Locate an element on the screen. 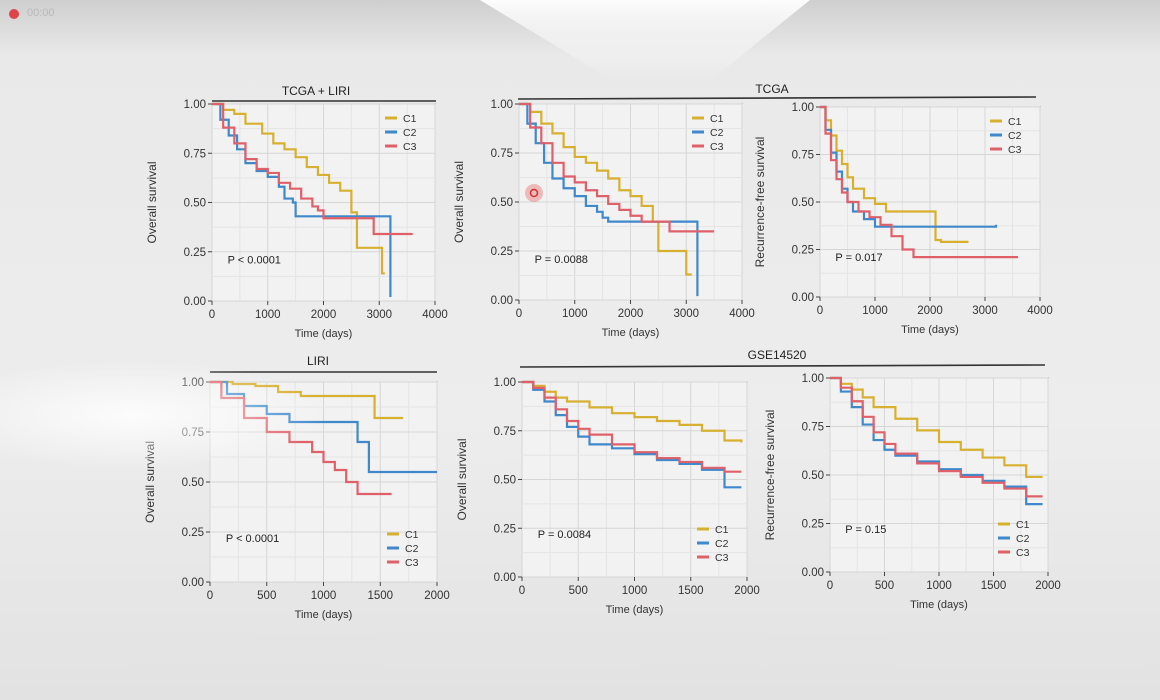 The image size is (1160, 700). group-header-label: GSE14520 is located at coordinates (777, 355).